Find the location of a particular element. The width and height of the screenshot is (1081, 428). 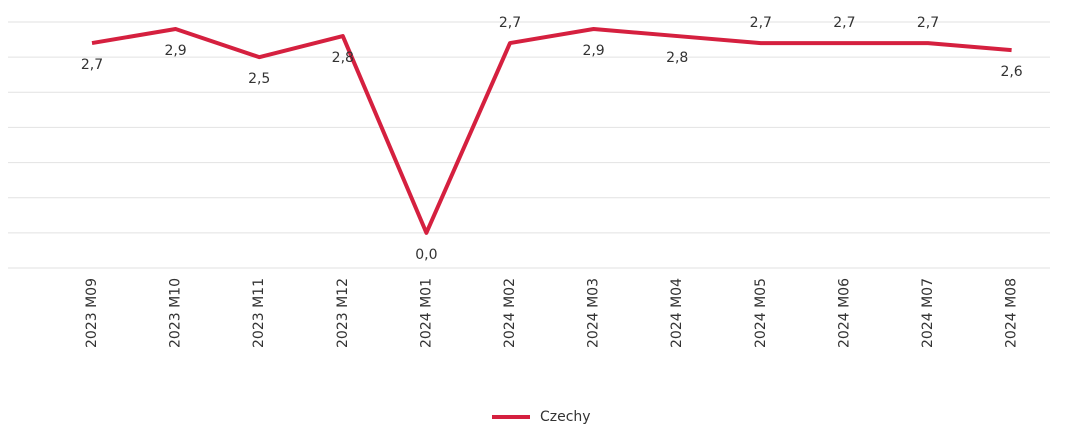

x-tick-label: 2024 M02 is located at coordinates (510, 313).